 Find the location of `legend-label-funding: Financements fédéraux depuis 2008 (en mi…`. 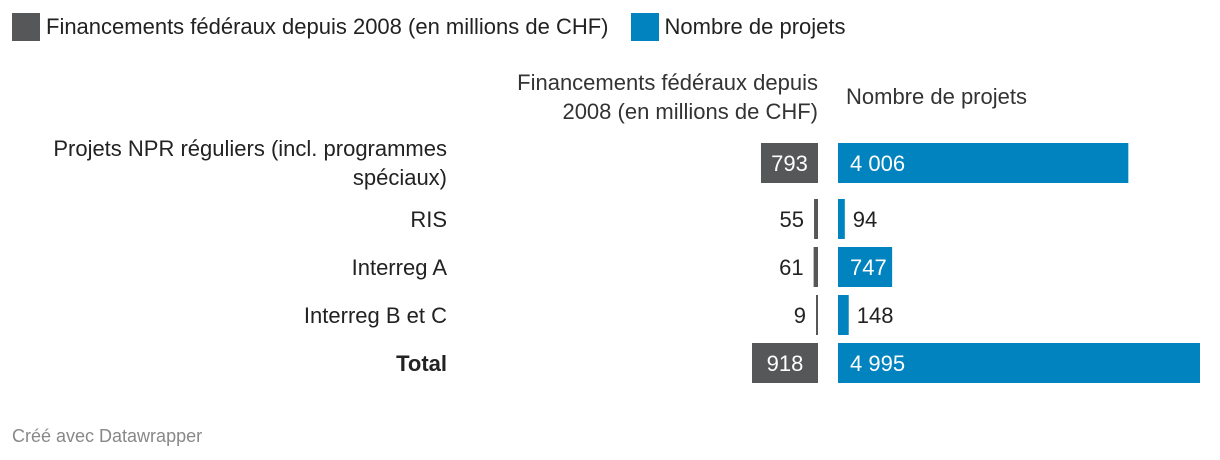

legend-label-funding: Financements fédéraux depuis 2008 (en mi… is located at coordinates (327, 26).